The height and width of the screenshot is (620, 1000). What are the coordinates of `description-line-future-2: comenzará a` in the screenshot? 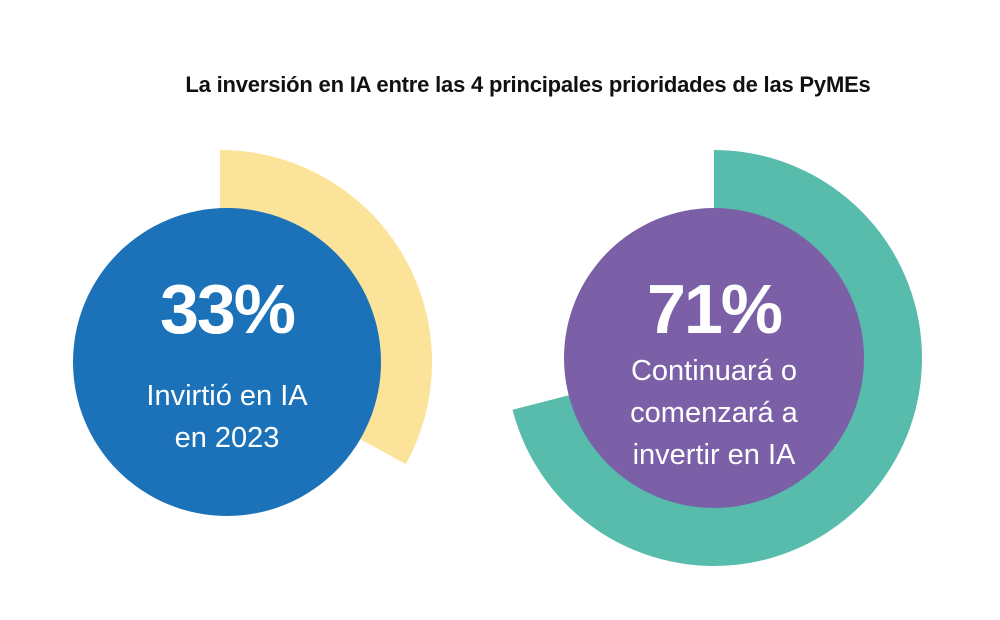 It's located at (714, 413).